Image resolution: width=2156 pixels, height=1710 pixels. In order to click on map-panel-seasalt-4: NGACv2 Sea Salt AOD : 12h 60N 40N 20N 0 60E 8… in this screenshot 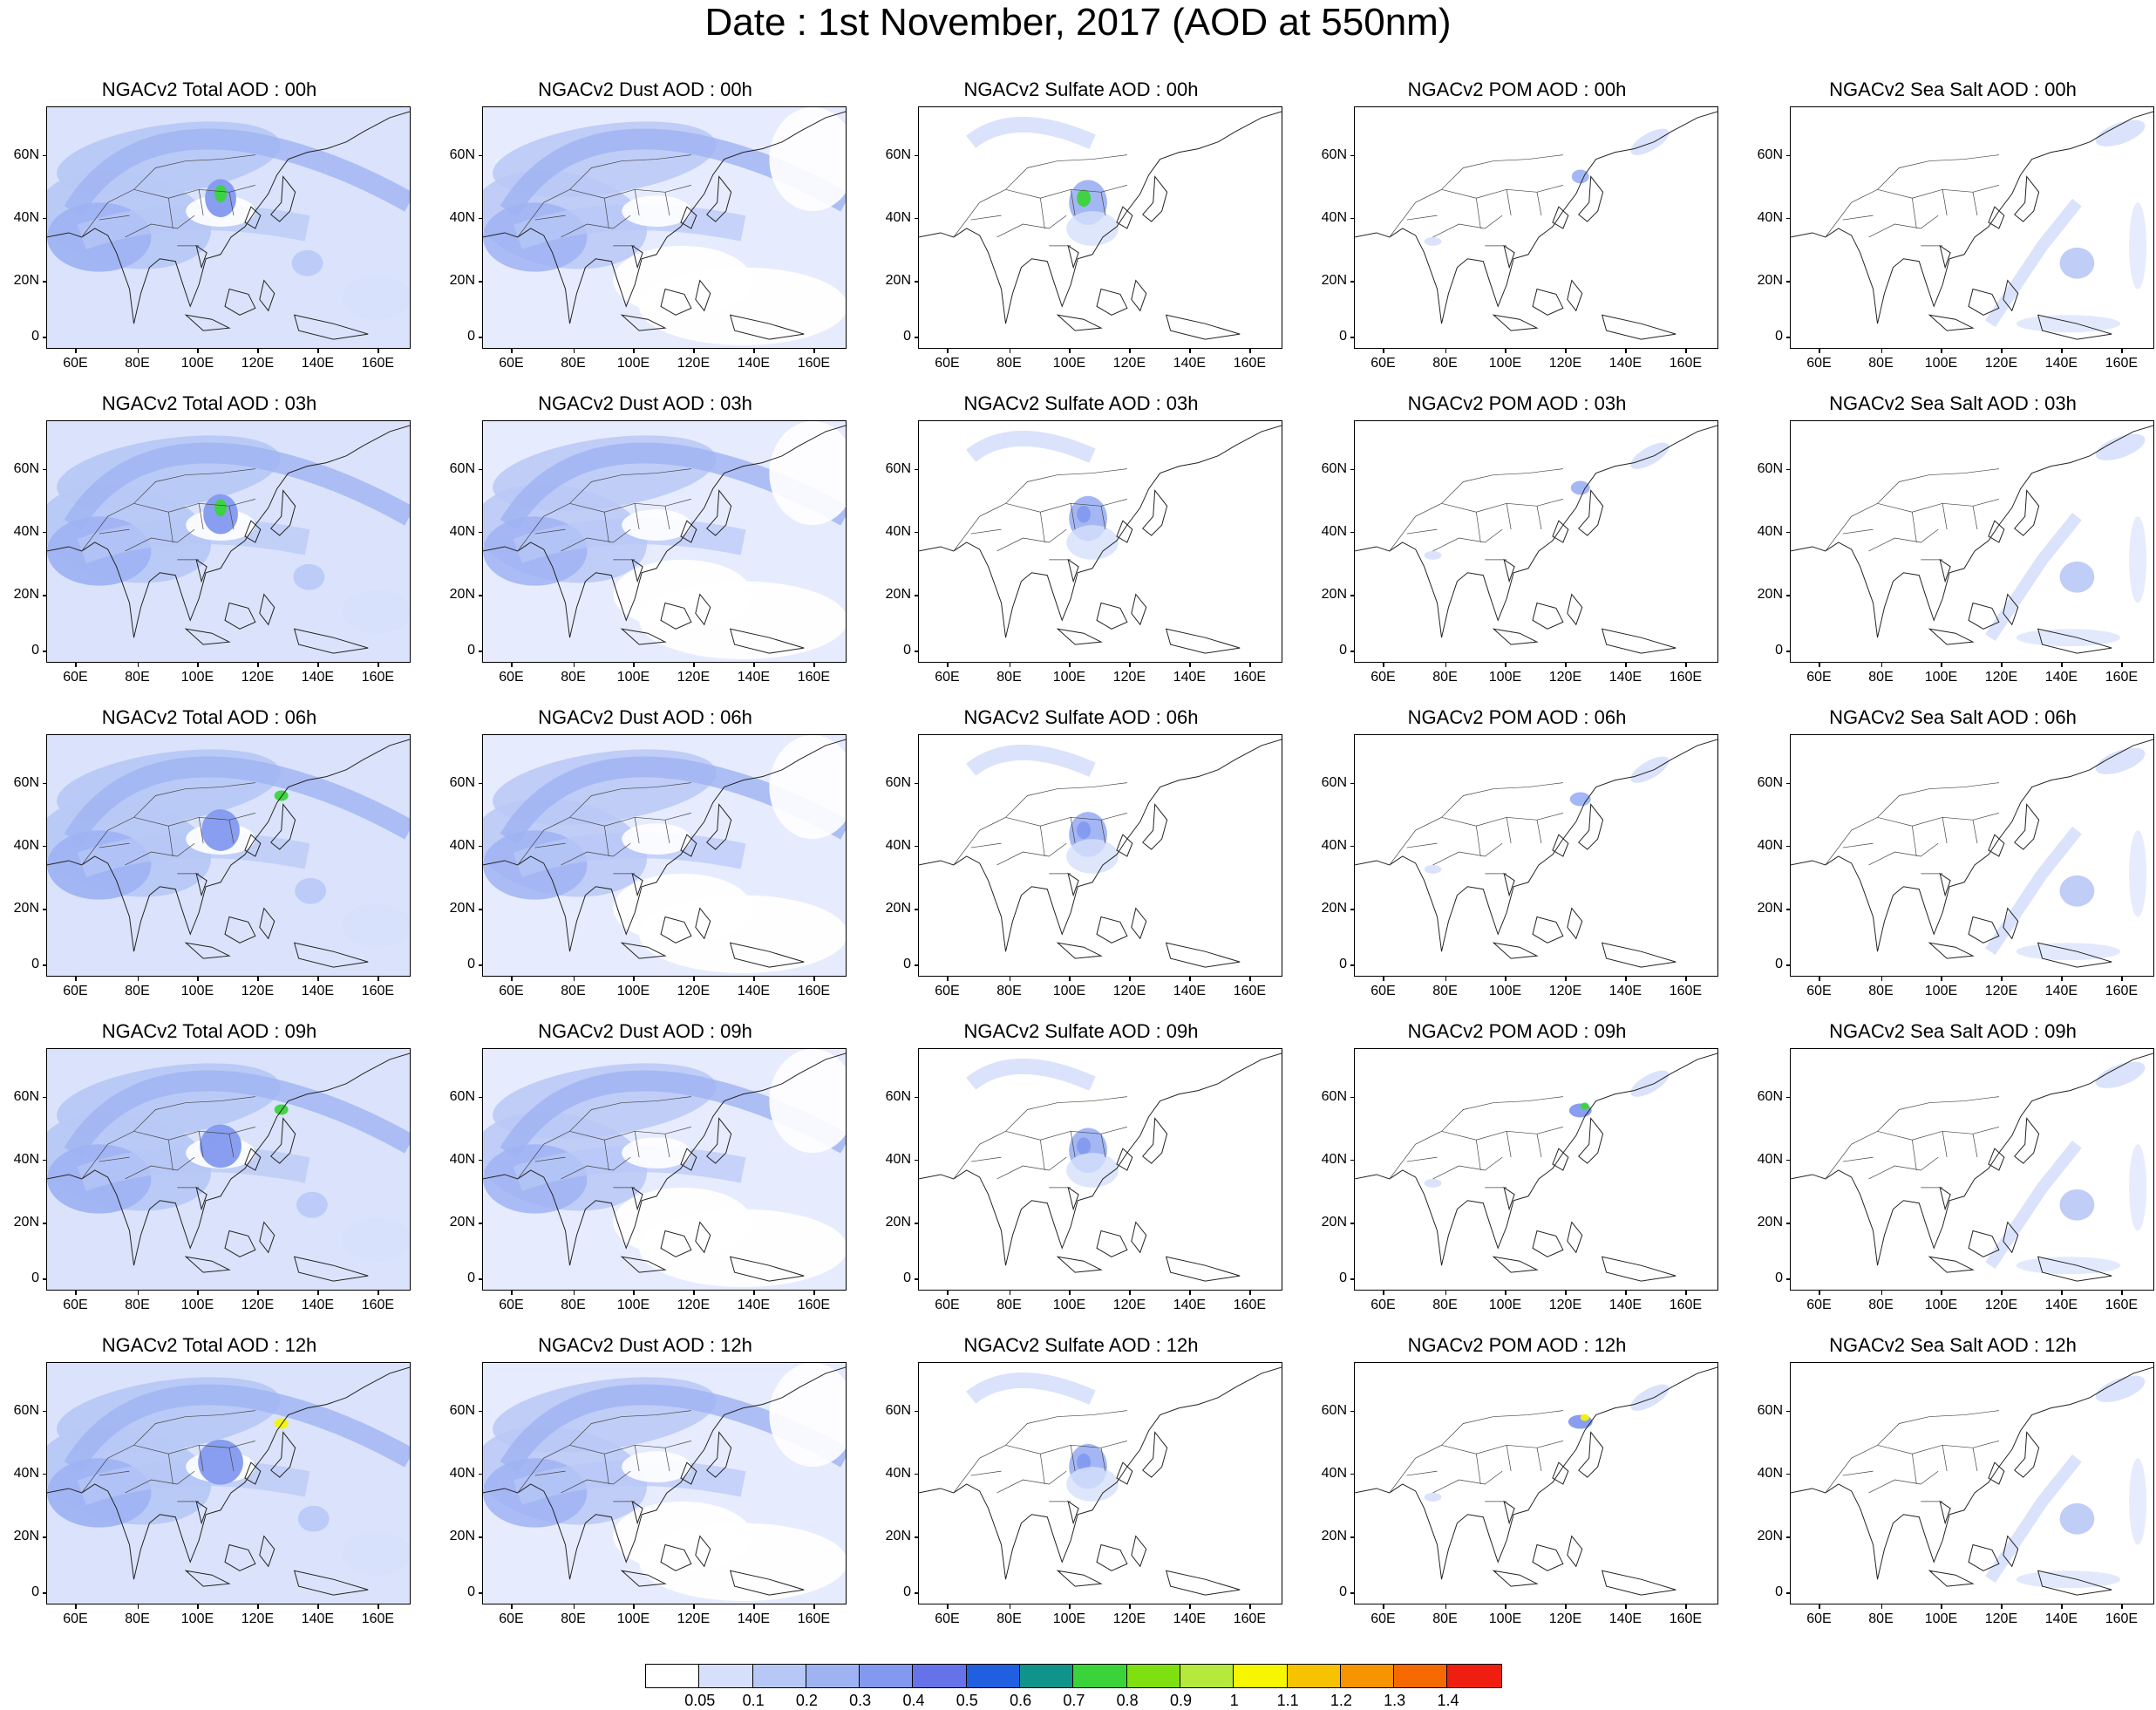, I will do `click(1952, 1482)`.